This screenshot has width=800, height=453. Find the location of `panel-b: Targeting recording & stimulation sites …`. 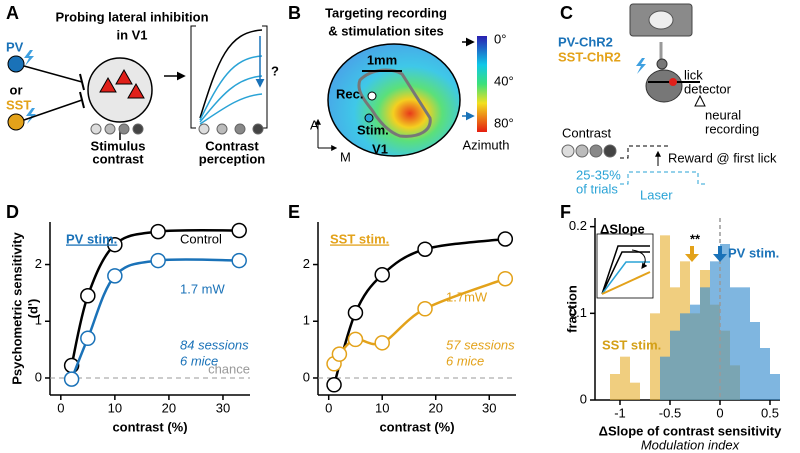

panel-b: Targeting recording & stimulation sites … is located at coordinates (412, 84).